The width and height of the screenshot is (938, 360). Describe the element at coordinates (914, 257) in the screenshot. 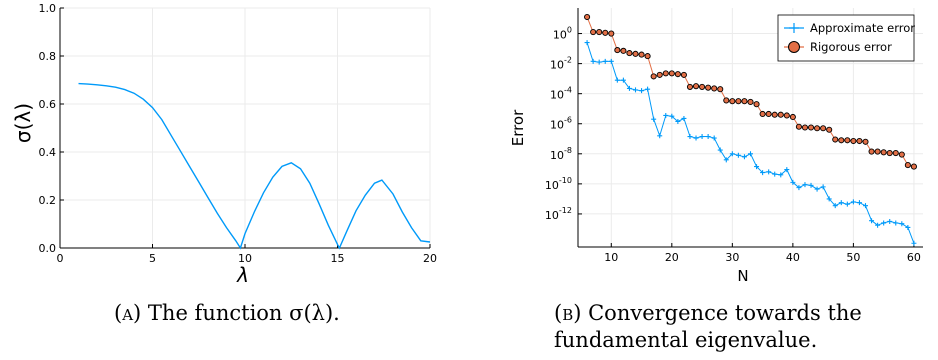

I see `x-tick-label: 60` at that location.